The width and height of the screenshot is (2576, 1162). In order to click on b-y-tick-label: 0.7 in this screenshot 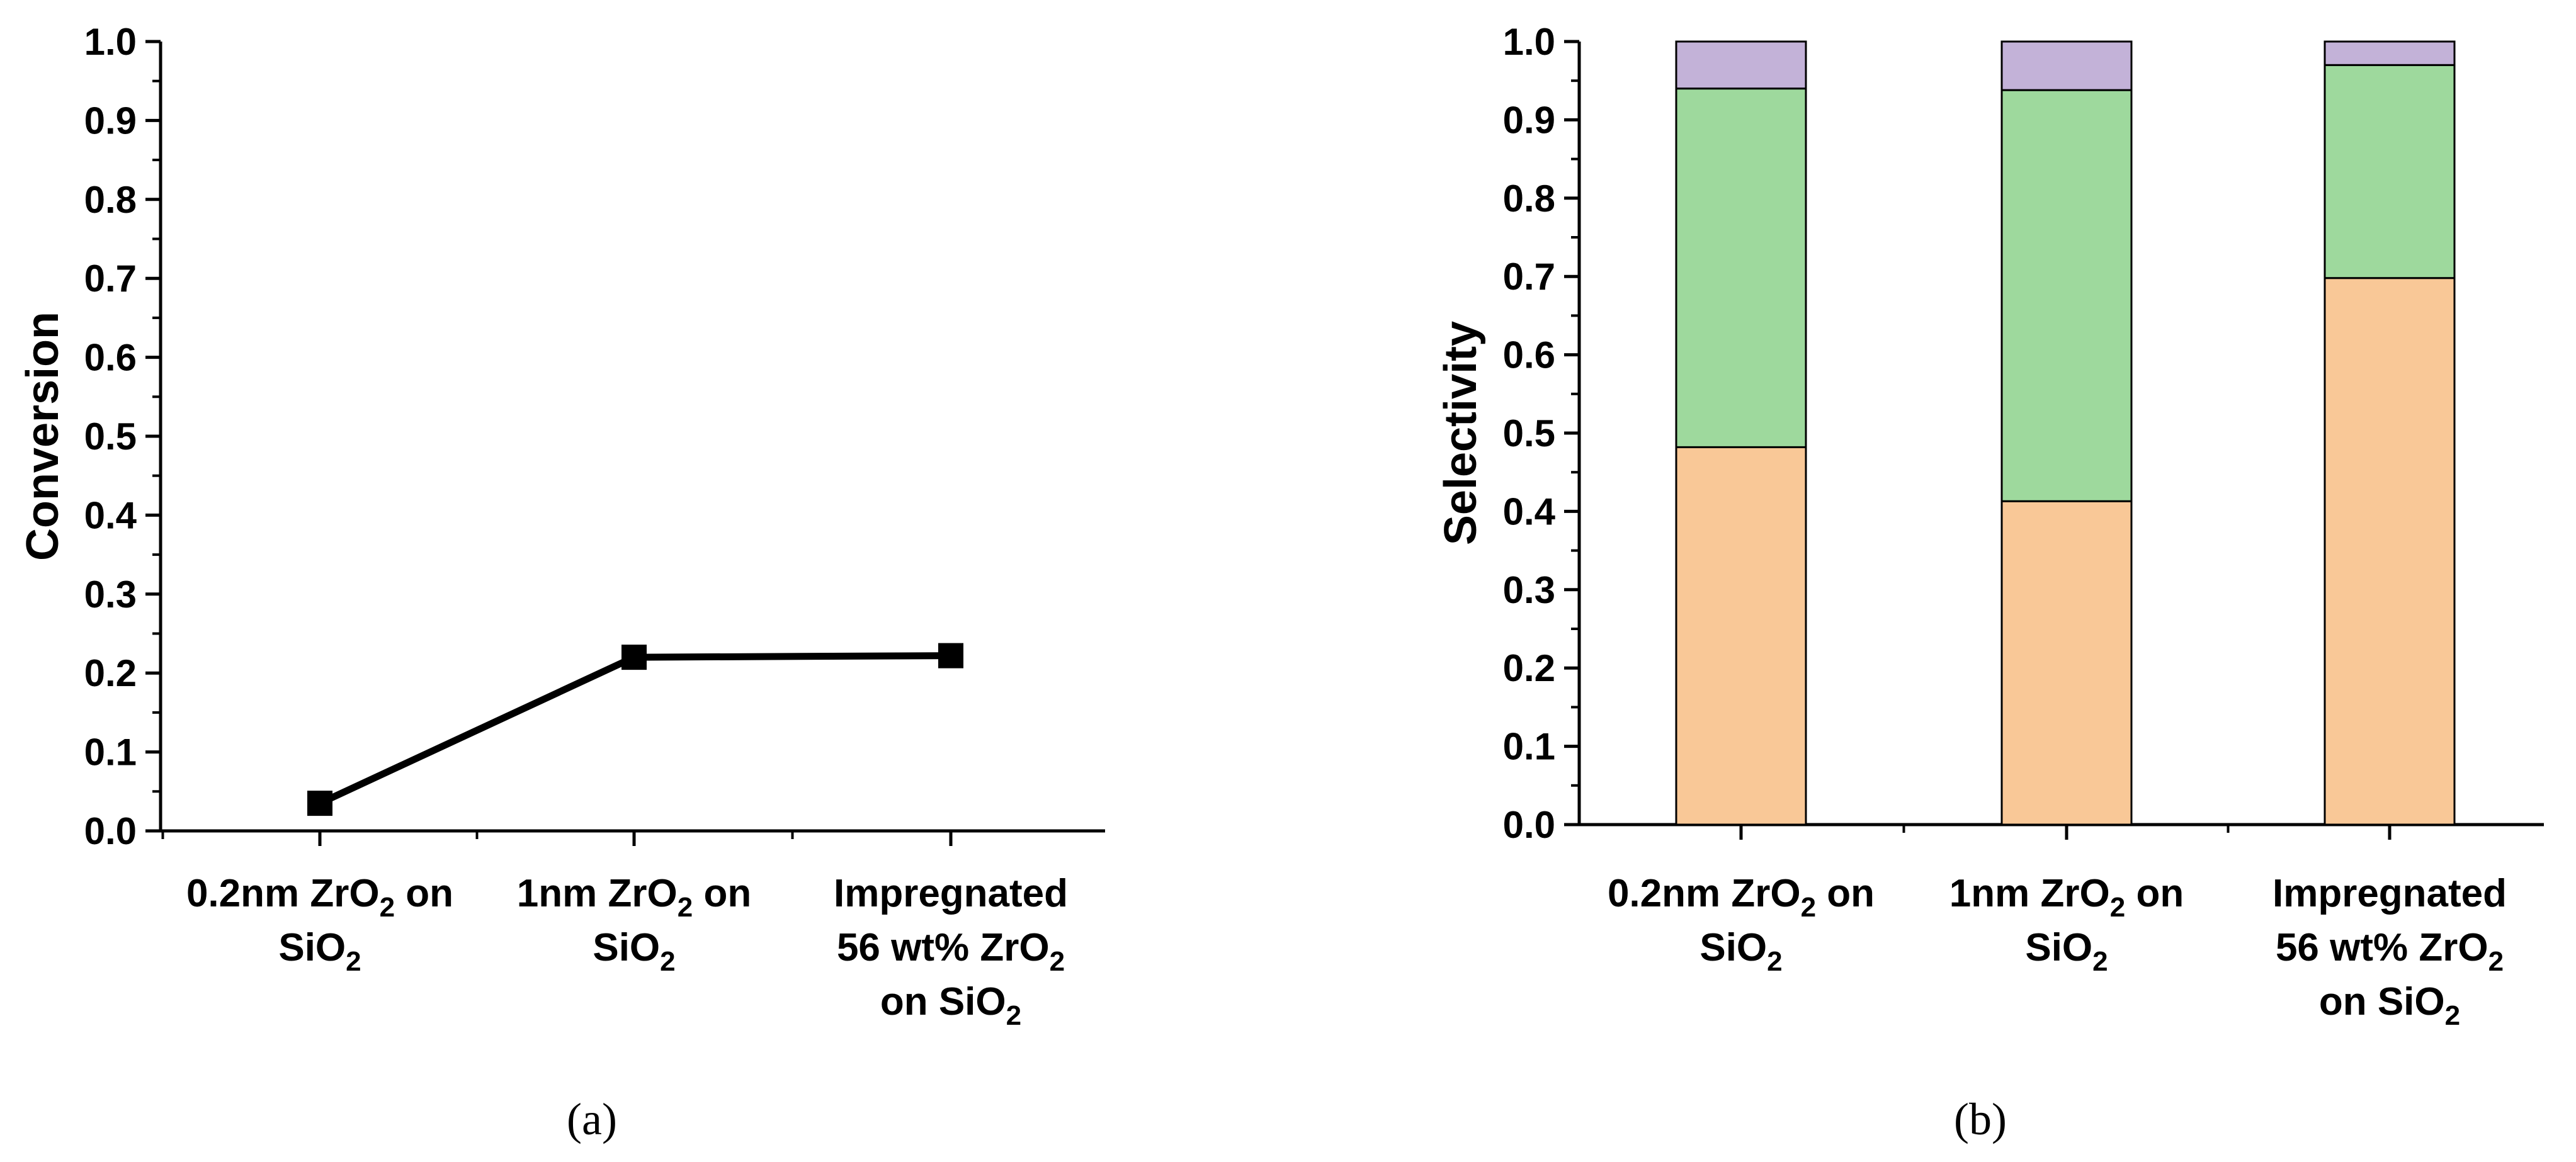, I will do `click(1529, 277)`.